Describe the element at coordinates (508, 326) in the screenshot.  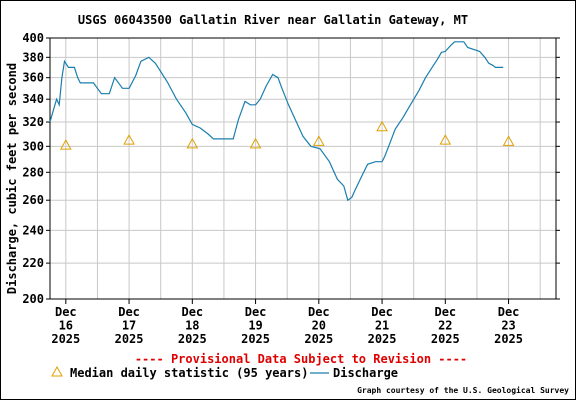
I see `x-tick-label: 23` at that location.